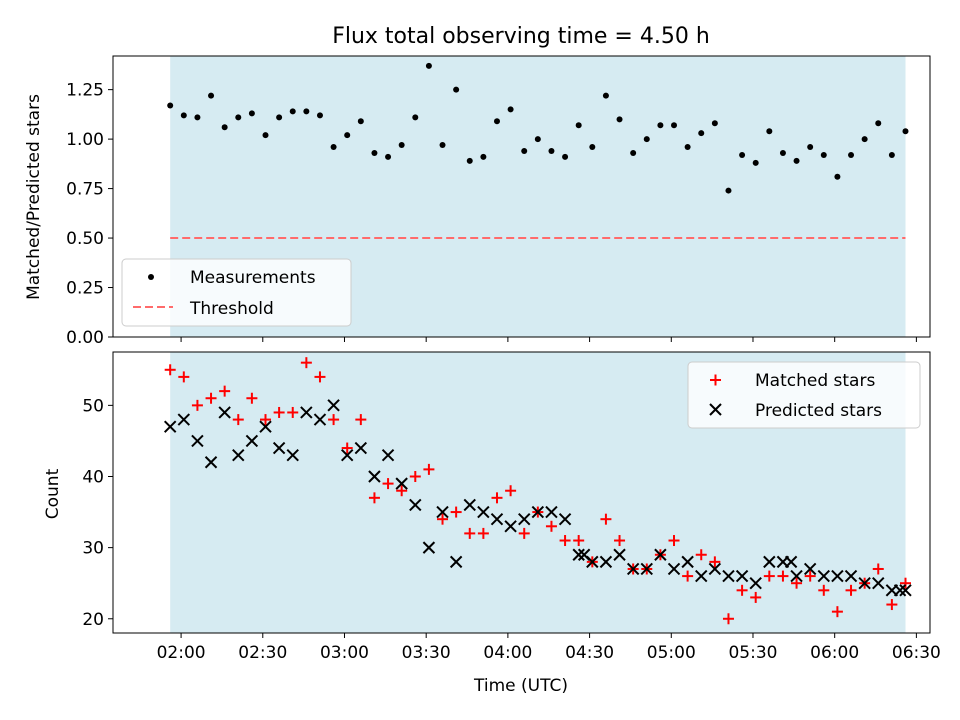 This screenshot has width=960, height=720. Describe the element at coordinates (804, 395) in the screenshot. I see `bottom-legend: Matched stars Predicted stars` at that location.